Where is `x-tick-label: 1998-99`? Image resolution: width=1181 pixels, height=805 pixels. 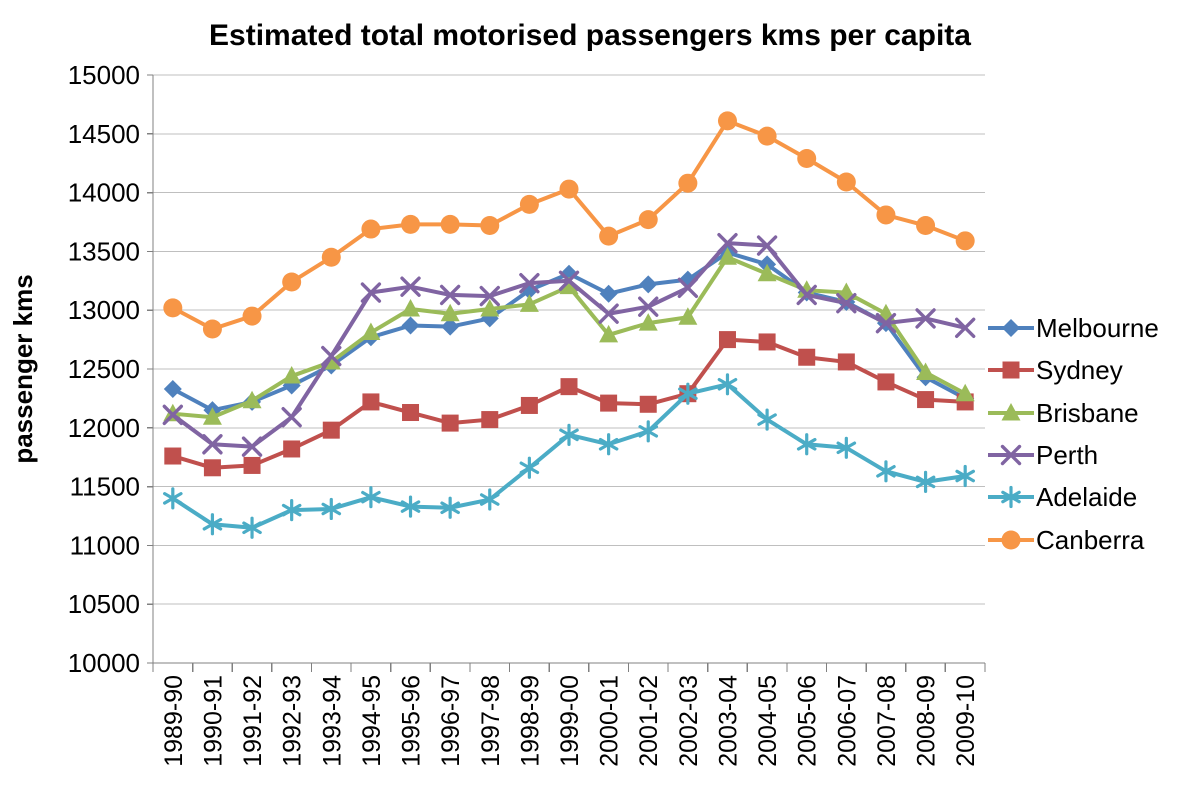
x-tick-label: 1998-99 is located at coordinates (530, 721).